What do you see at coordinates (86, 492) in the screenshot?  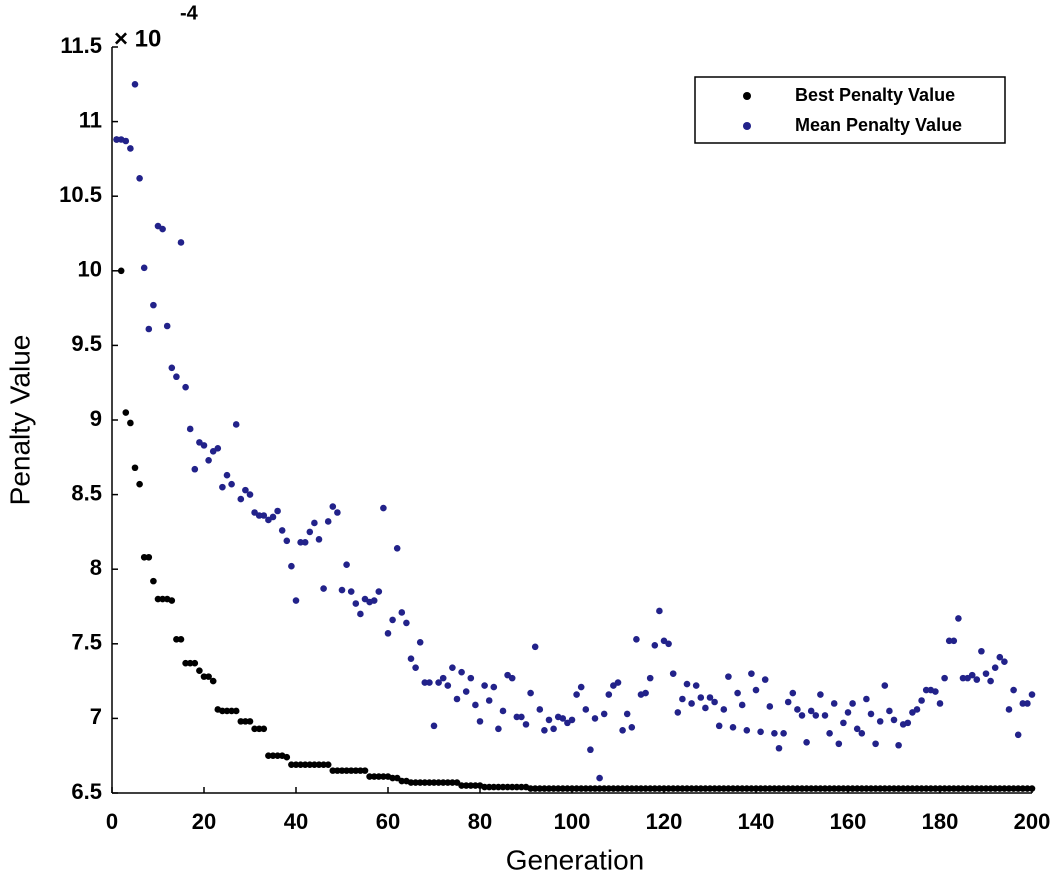 I see `y-tick-label: 8.5` at bounding box center [86, 492].